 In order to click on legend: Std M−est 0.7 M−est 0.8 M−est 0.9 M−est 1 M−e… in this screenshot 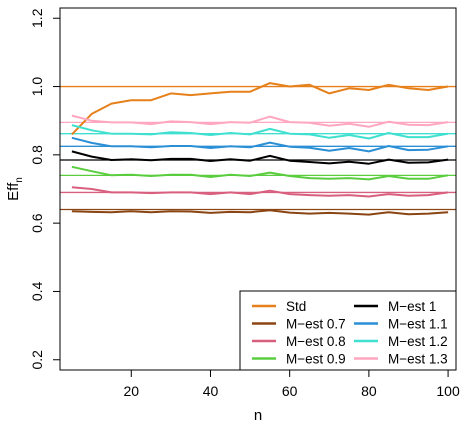, I will do `click(348, 330)`.